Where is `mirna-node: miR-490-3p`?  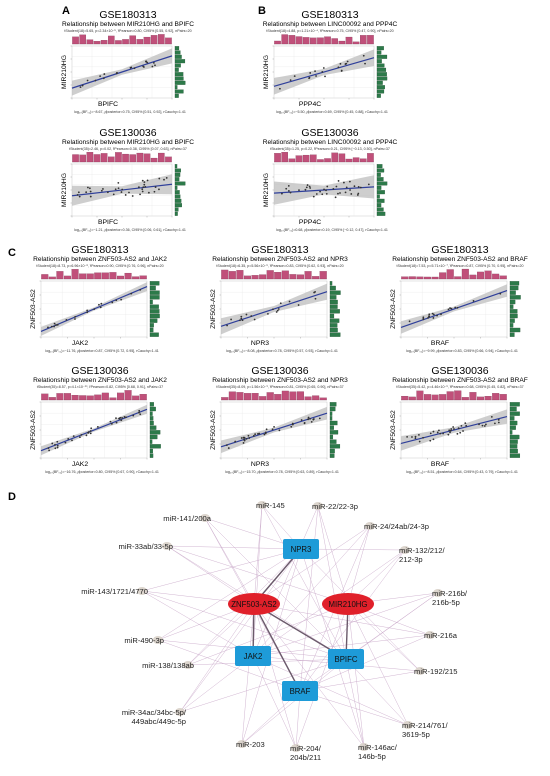
mirna-node: miR-490-3p is located at coordinates (144, 640).